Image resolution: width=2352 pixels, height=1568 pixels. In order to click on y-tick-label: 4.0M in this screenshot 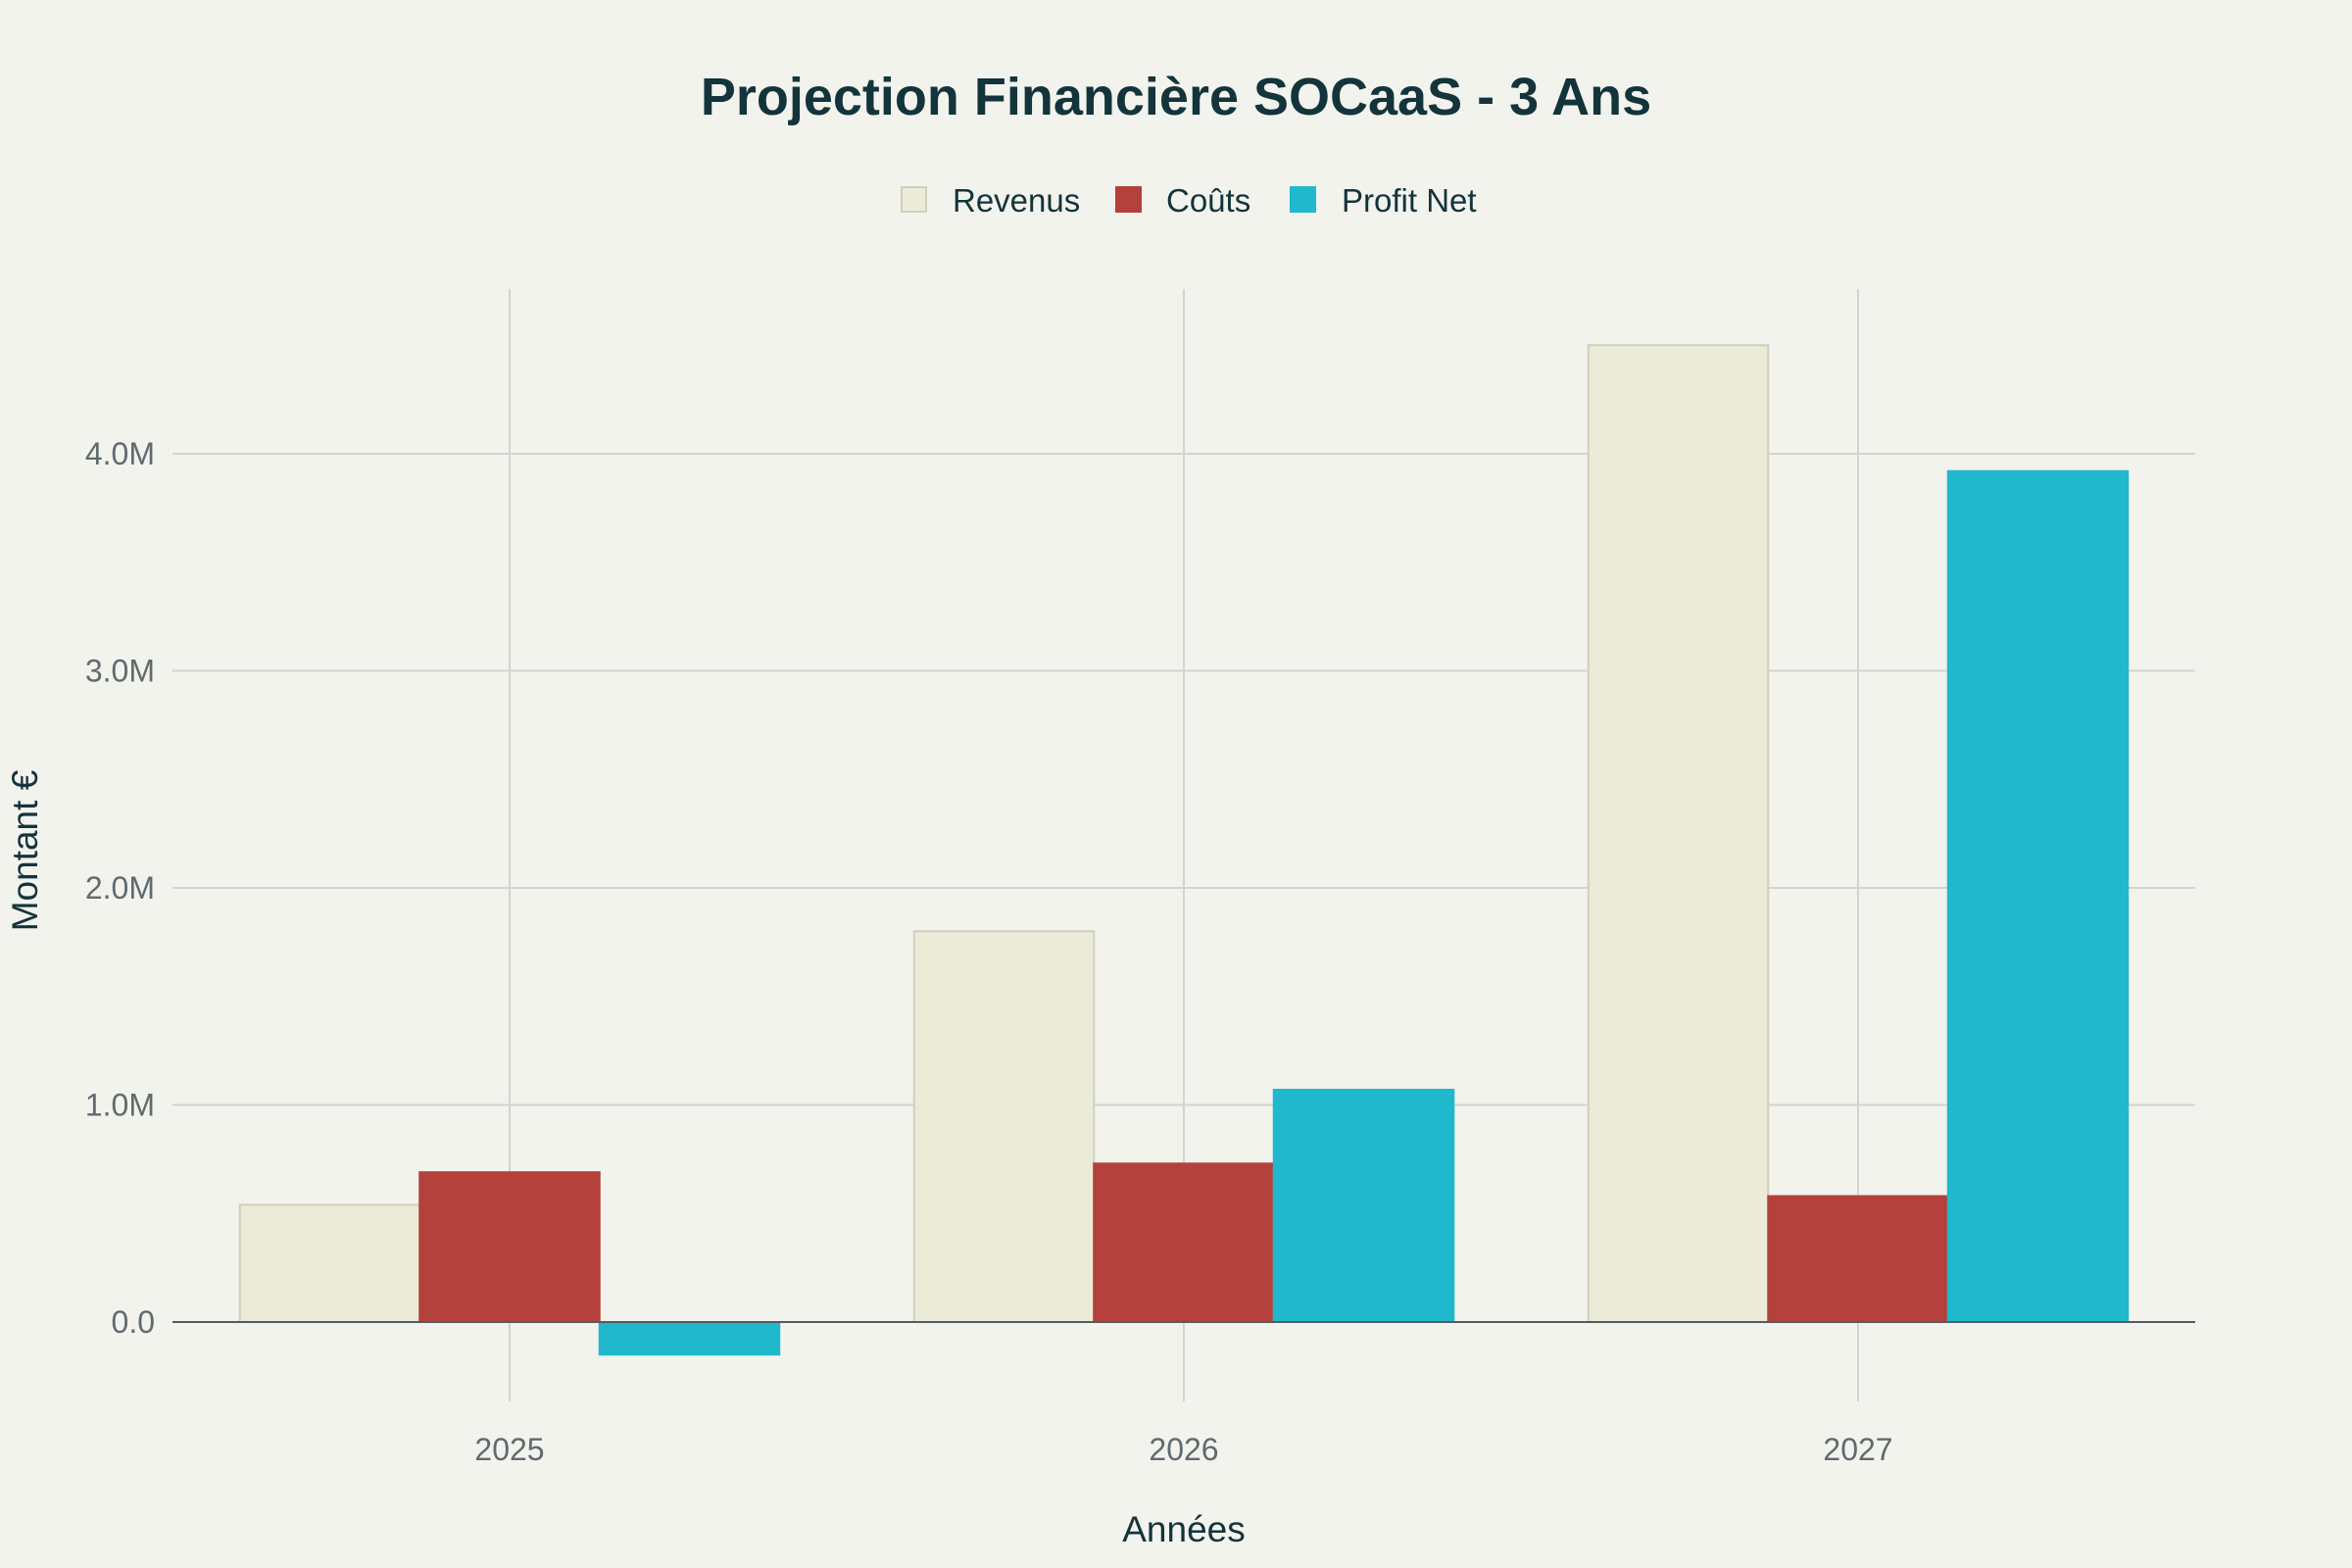, I will do `click(120, 453)`.